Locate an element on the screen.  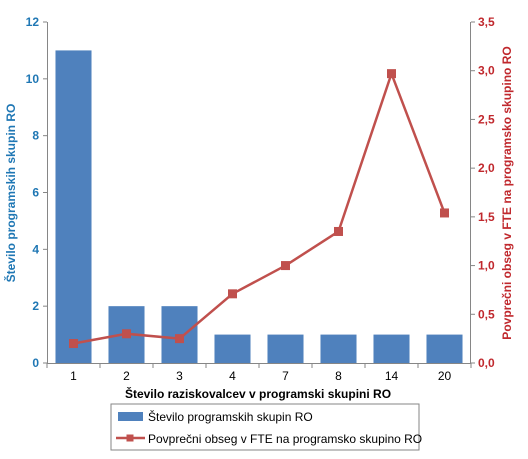
left-tick-label: 6 is located at coordinates (35, 193).